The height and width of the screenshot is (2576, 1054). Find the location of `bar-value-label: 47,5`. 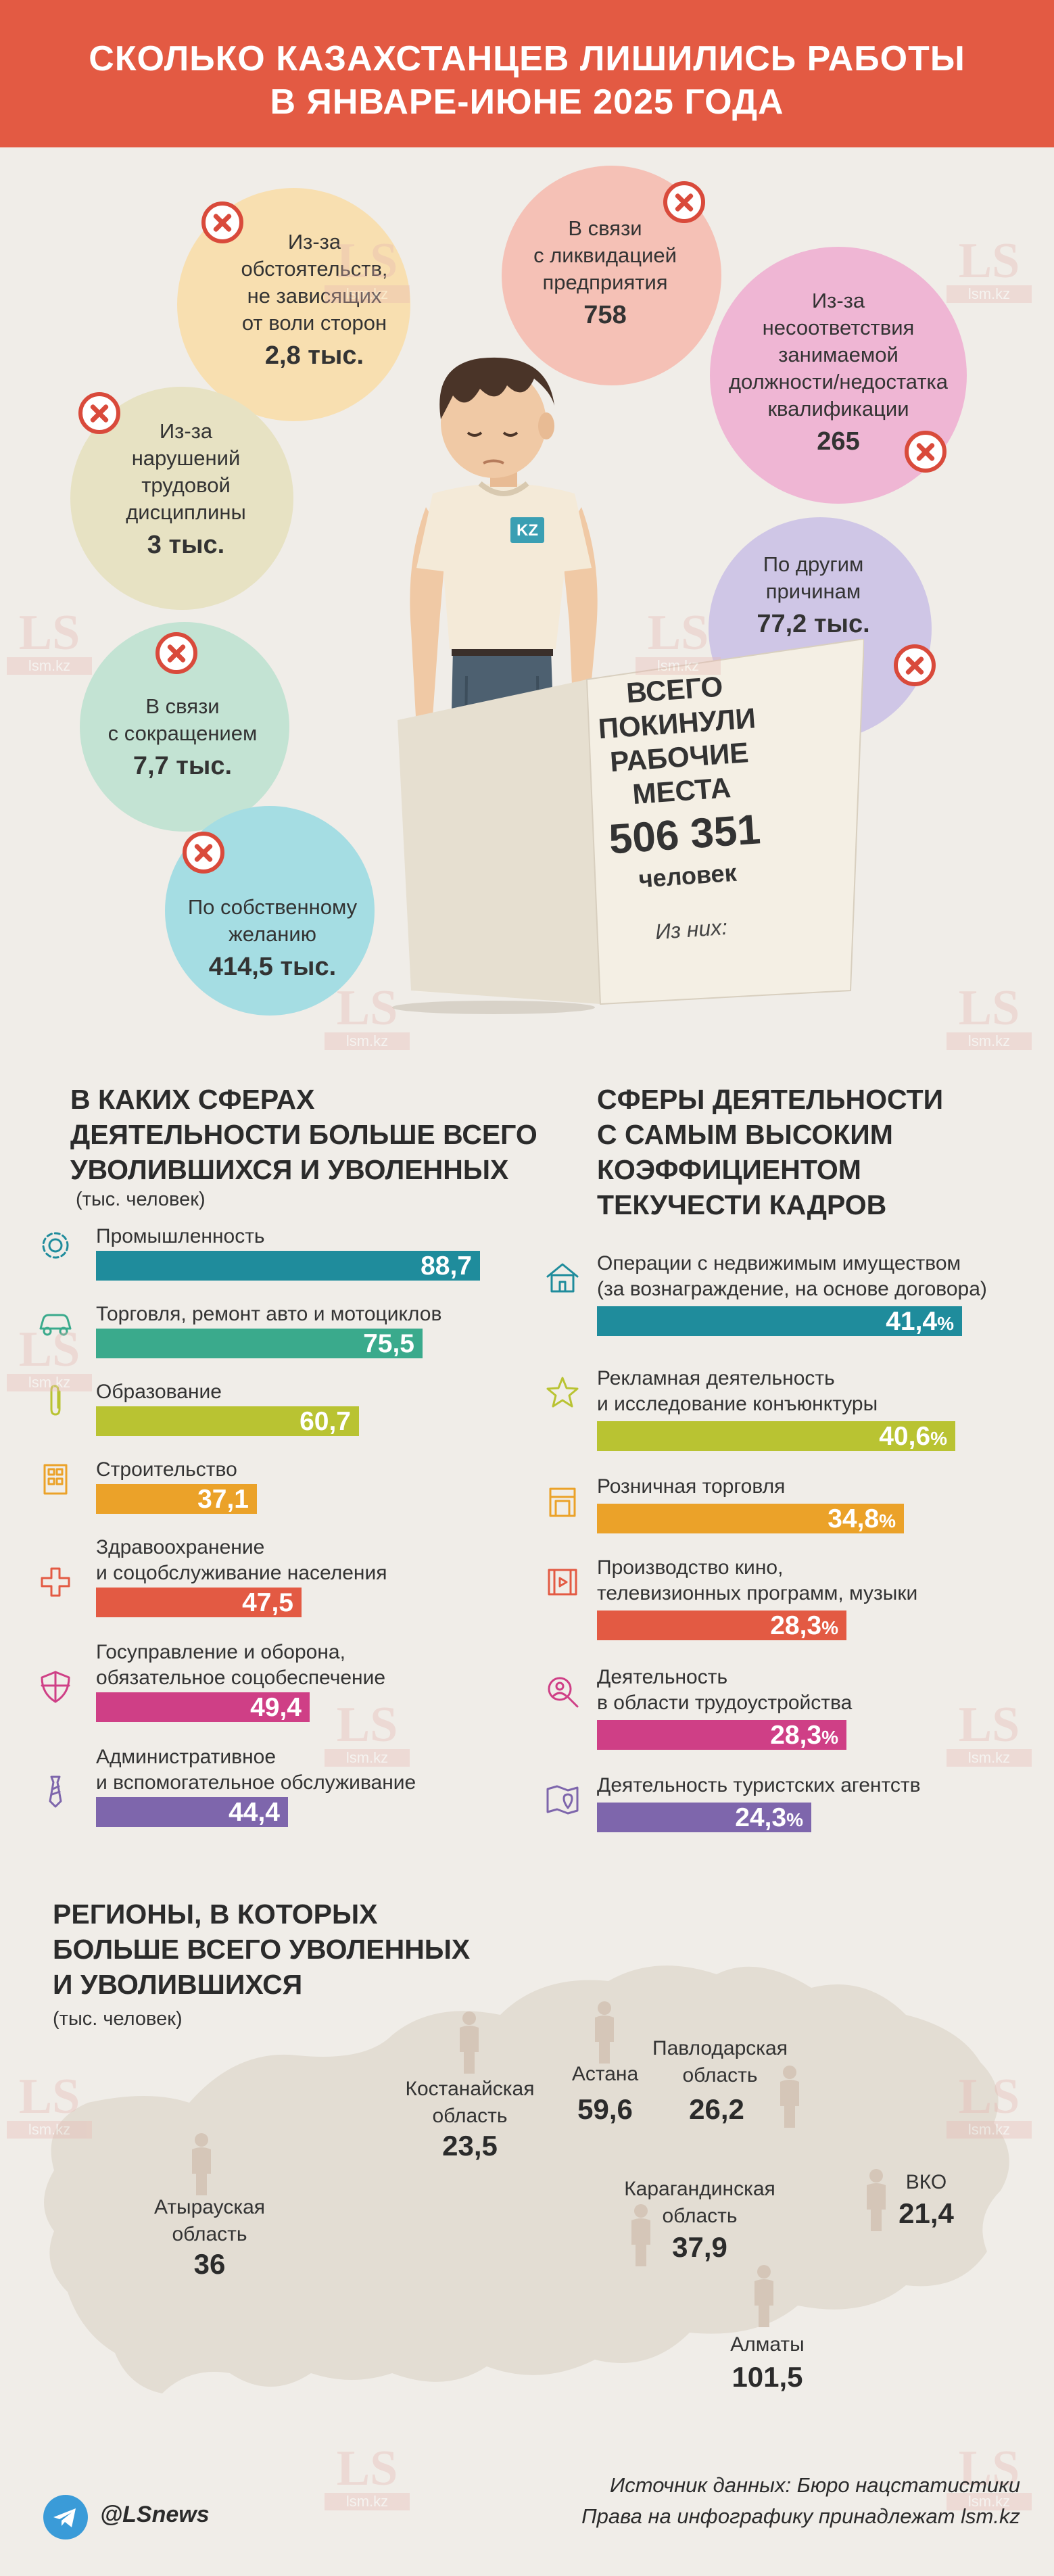

bar-value-label: 47,5 is located at coordinates (267, 1602).